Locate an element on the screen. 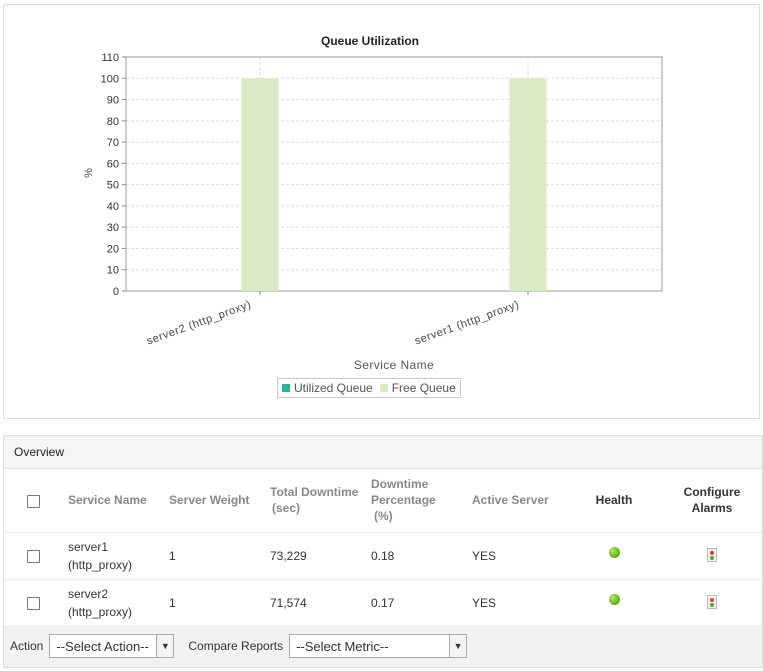 The width and height of the screenshot is (763, 671). x-tick-label: server2 (http_proxy) is located at coordinates (199, 323).